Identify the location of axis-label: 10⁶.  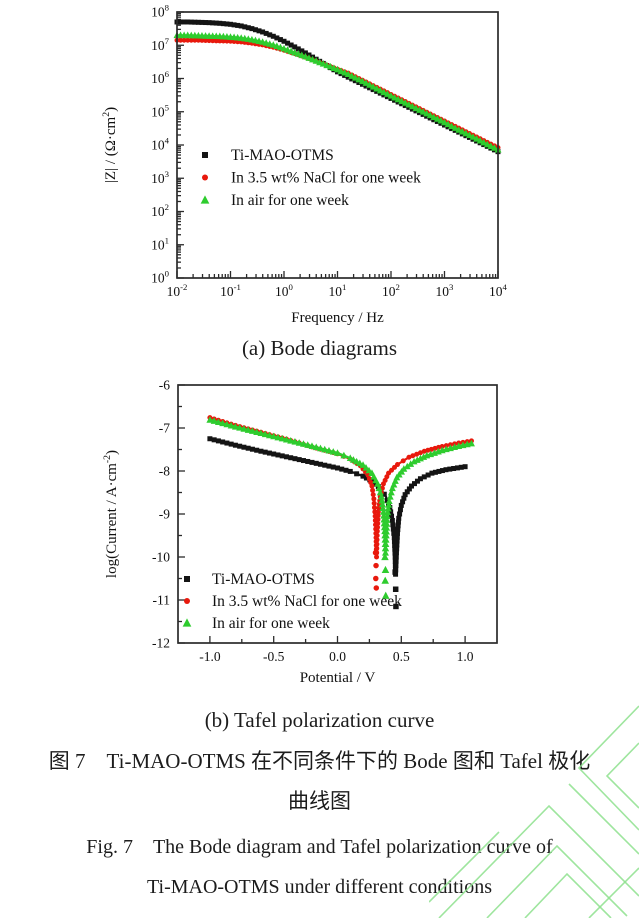
(160, 77).